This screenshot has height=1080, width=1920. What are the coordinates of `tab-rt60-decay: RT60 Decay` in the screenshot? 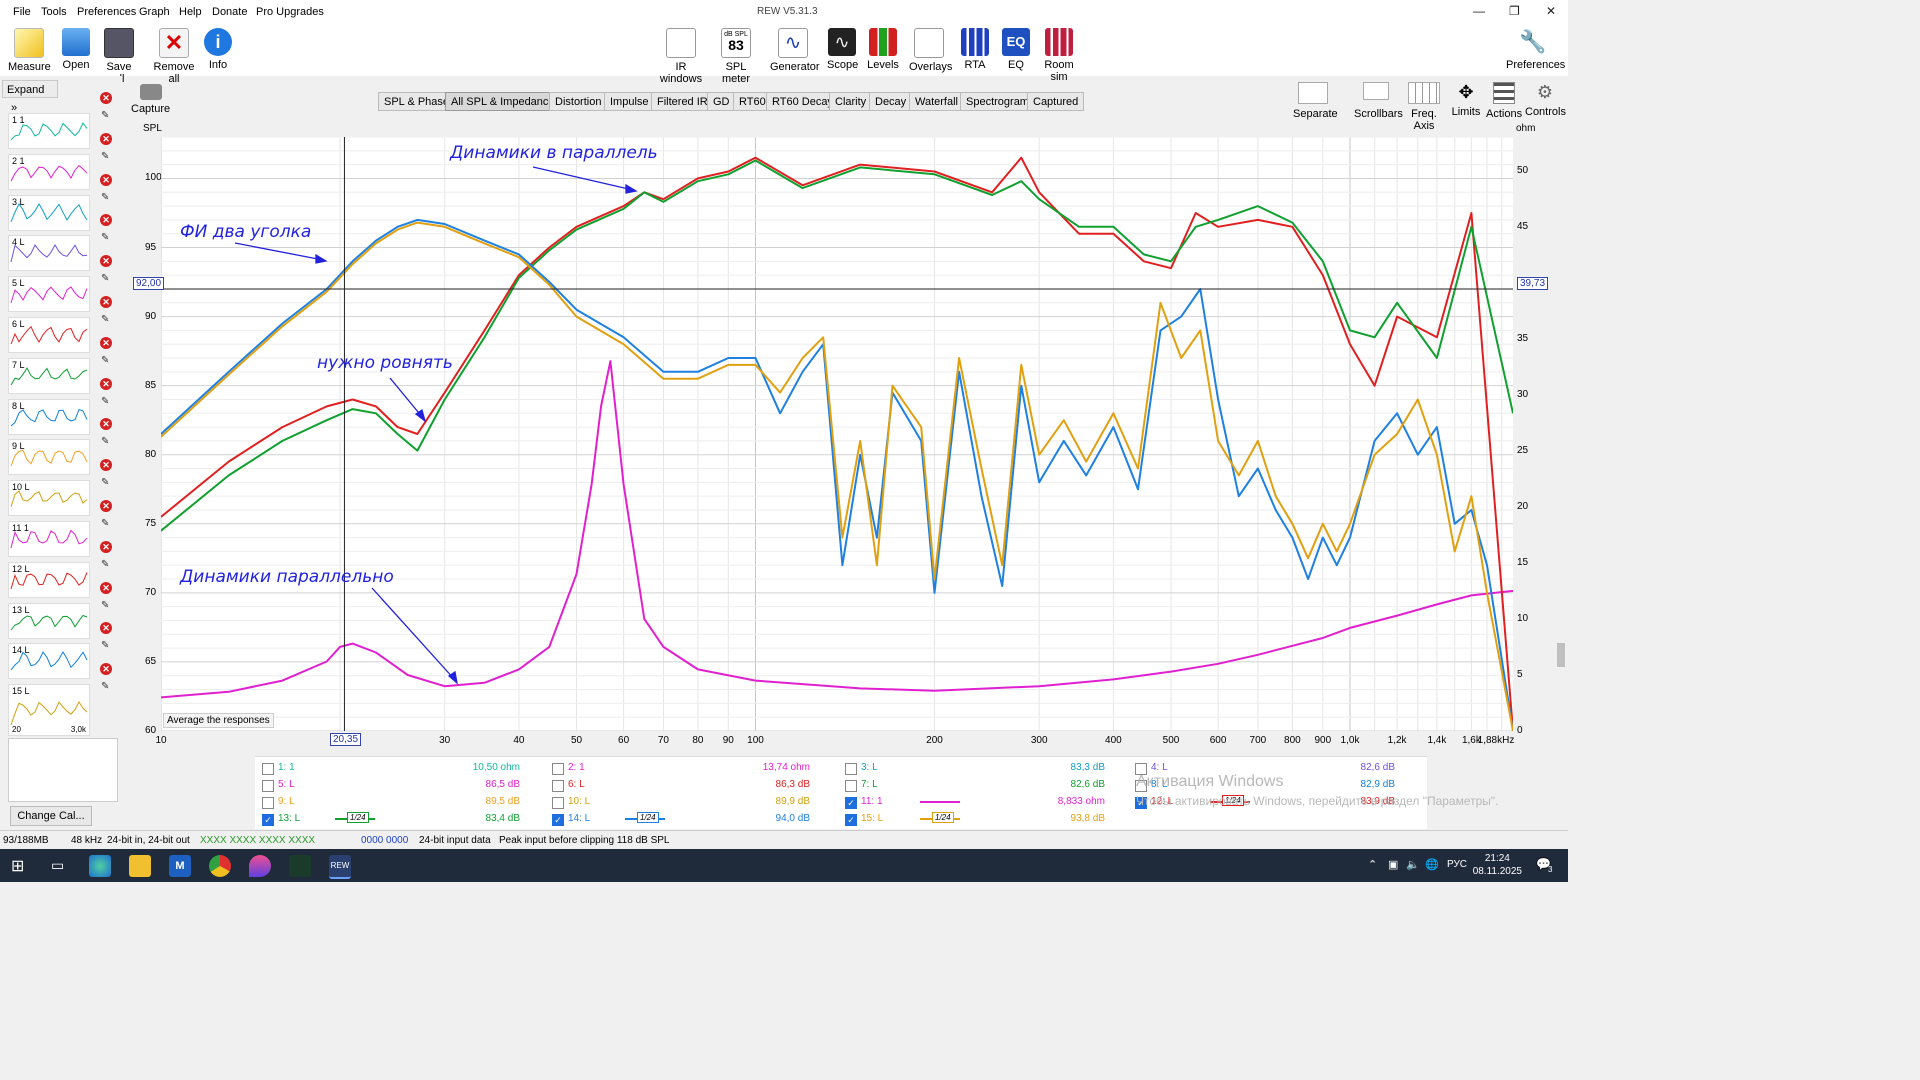 It's located at (802, 101).